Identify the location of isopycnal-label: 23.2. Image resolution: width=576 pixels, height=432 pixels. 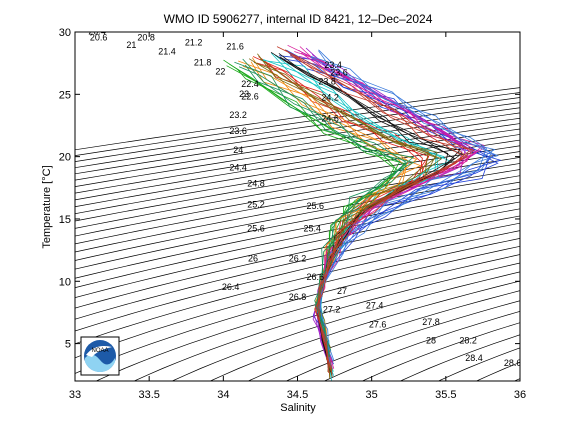
(238, 115).